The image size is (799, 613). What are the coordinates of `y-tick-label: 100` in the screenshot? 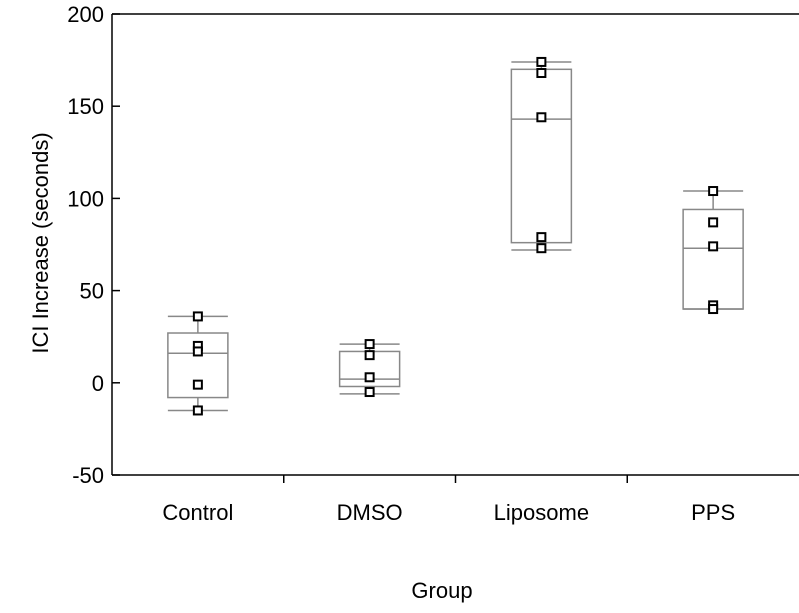 It's located at (85, 198).